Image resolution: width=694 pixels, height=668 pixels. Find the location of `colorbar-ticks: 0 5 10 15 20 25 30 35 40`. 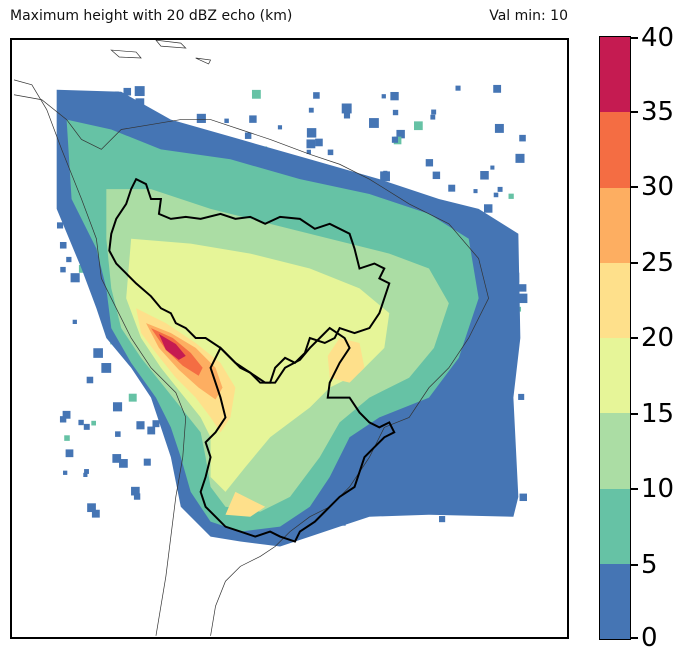

colorbar-ticks: 0 5 10 15 20 25 30 35 40 is located at coordinates (662, 338).